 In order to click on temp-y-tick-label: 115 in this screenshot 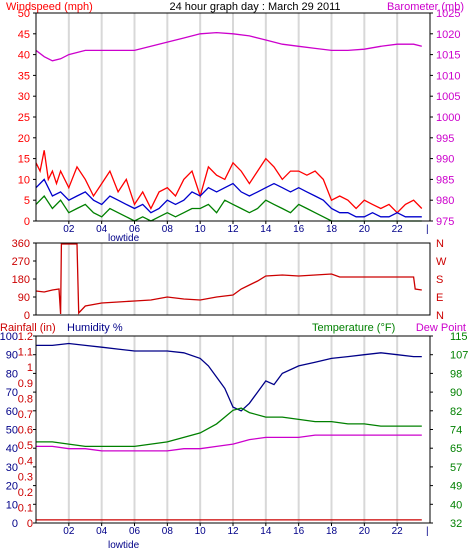, I will do `click(459, 337)`.